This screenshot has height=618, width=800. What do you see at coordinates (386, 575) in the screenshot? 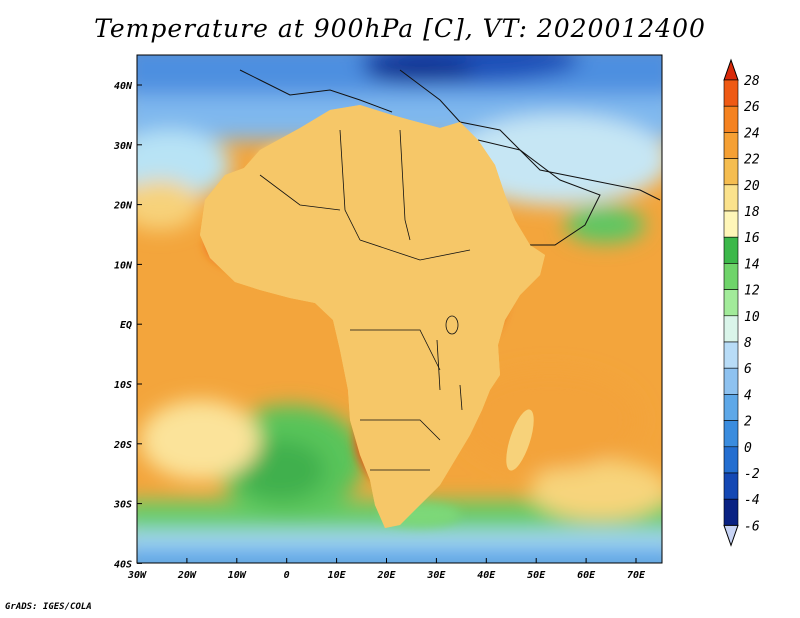
I see `lon-tick-label: 20E` at bounding box center [386, 575].